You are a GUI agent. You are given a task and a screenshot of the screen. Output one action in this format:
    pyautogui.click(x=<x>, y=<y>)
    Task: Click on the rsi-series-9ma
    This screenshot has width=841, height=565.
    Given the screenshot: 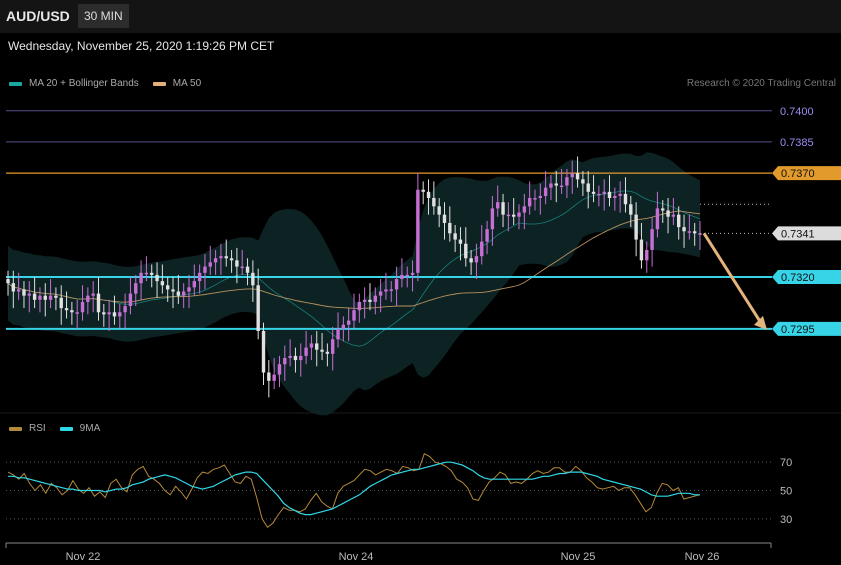 What is the action you would take?
    pyautogui.click(x=354, y=488)
    